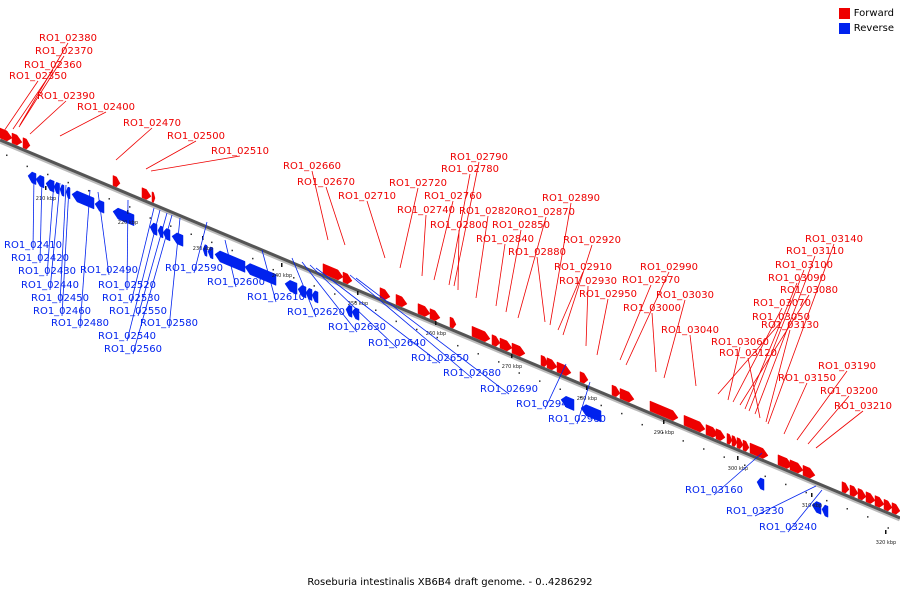 Image resolution: width=900 pixels, height=600 pixels. Describe the element at coordinates (608, 294) in the screenshot. I see `forward-gene-label: RO1_02950` at that location.